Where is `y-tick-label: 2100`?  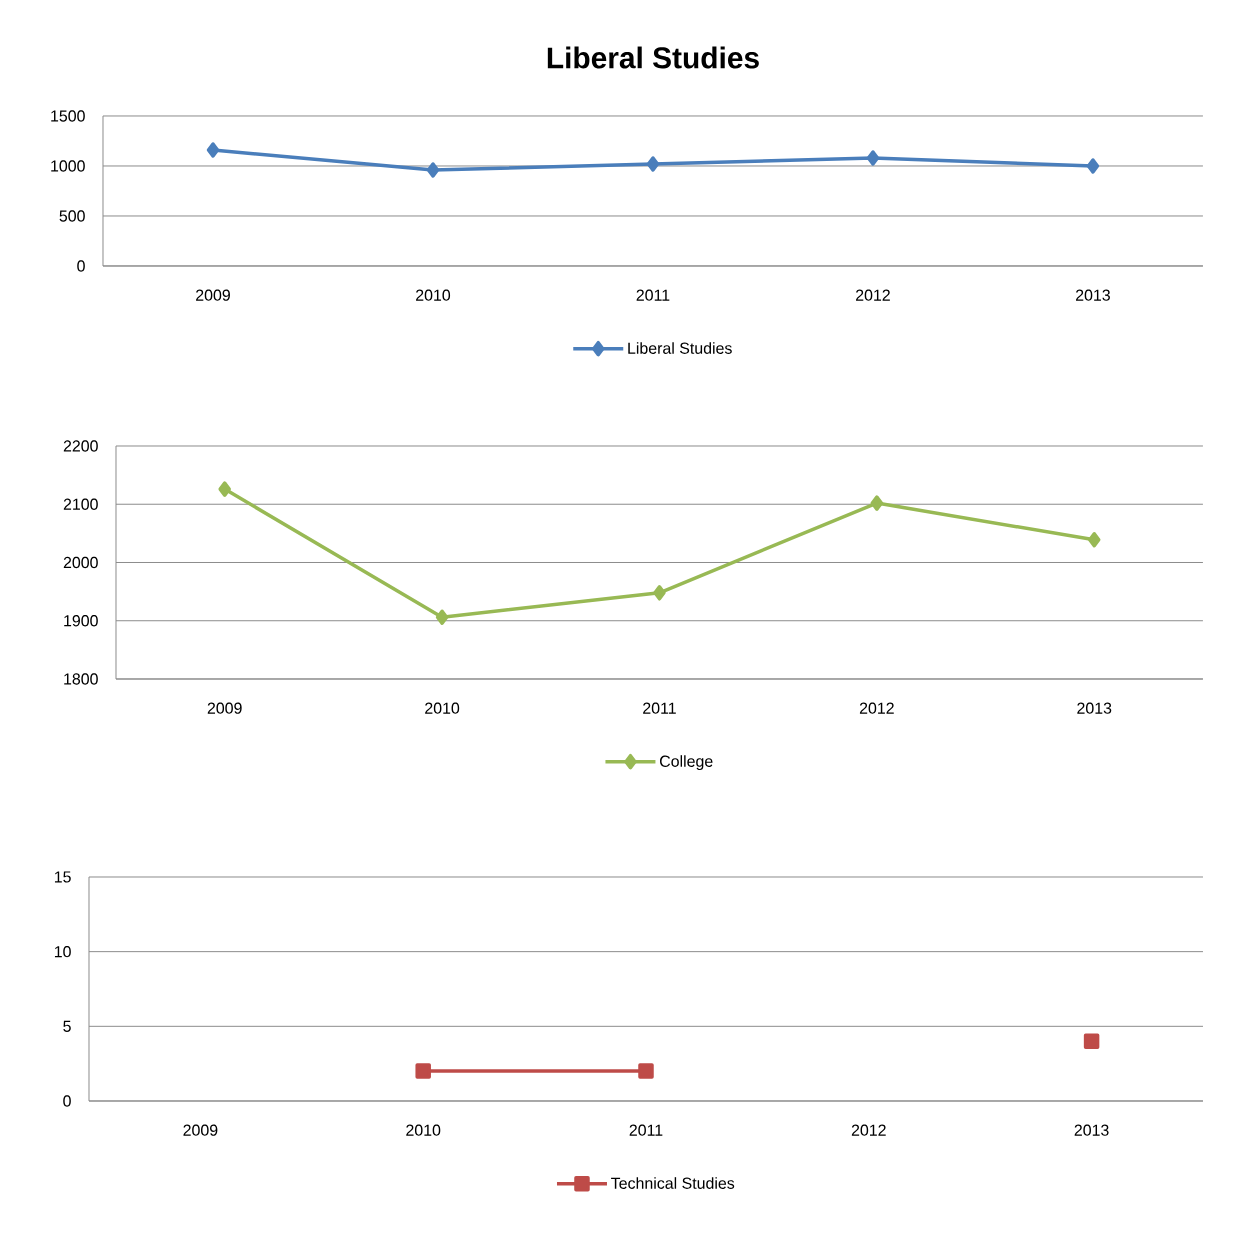
y-tick-label: 2100 is located at coordinates (80, 504).